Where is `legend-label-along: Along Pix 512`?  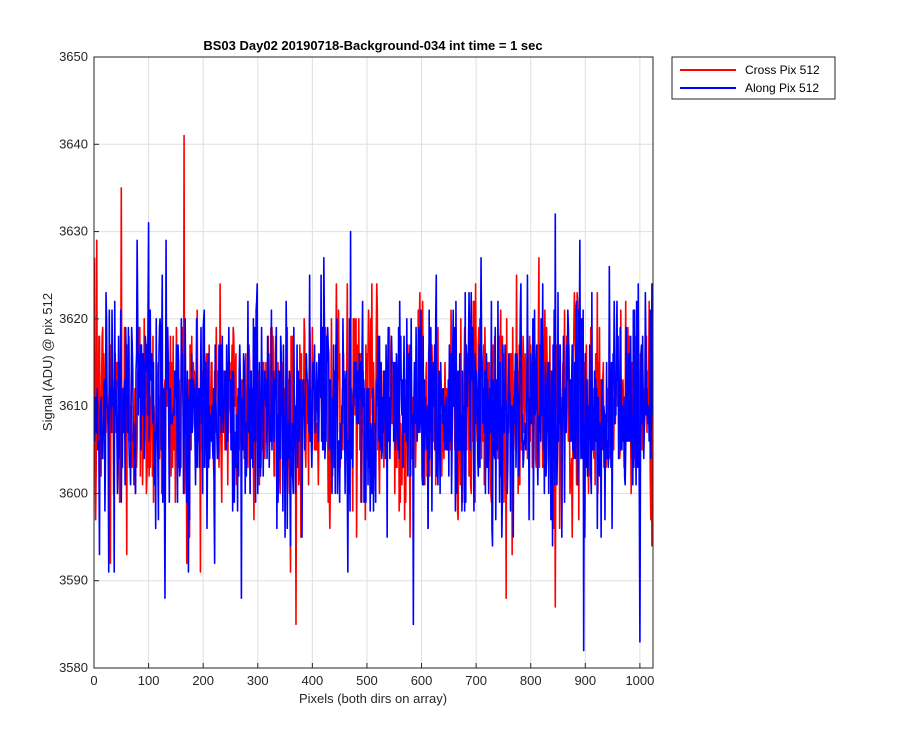 legend-label-along: Along Pix 512 is located at coordinates (782, 88).